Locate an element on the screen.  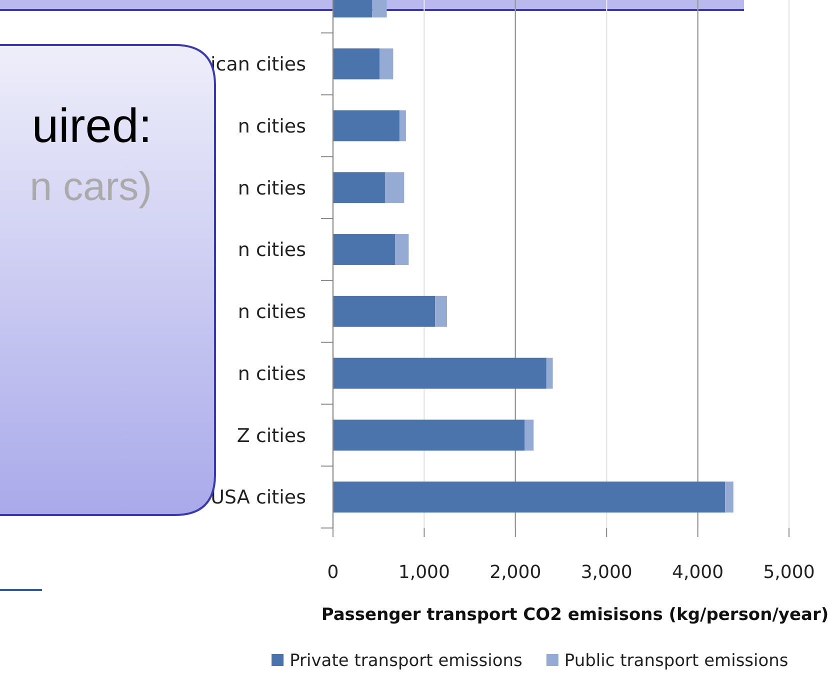
x-tick-label: 5,000 is located at coordinates (789, 572).